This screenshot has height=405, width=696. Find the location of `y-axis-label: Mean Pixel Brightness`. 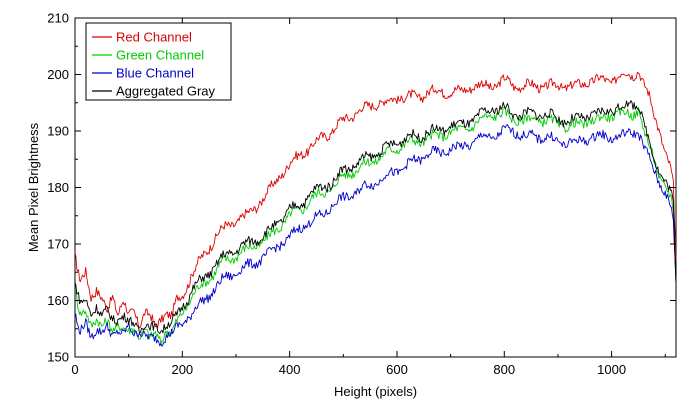

y-axis-label: Mean Pixel Brightness is located at coordinates (33, 187).